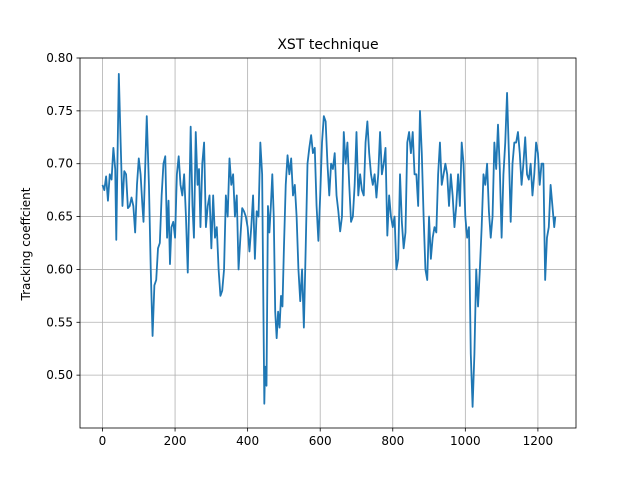 The width and height of the screenshot is (640, 480). Describe the element at coordinates (59, 164) in the screenshot. I see `y-tick-label: 0.70` at that location.